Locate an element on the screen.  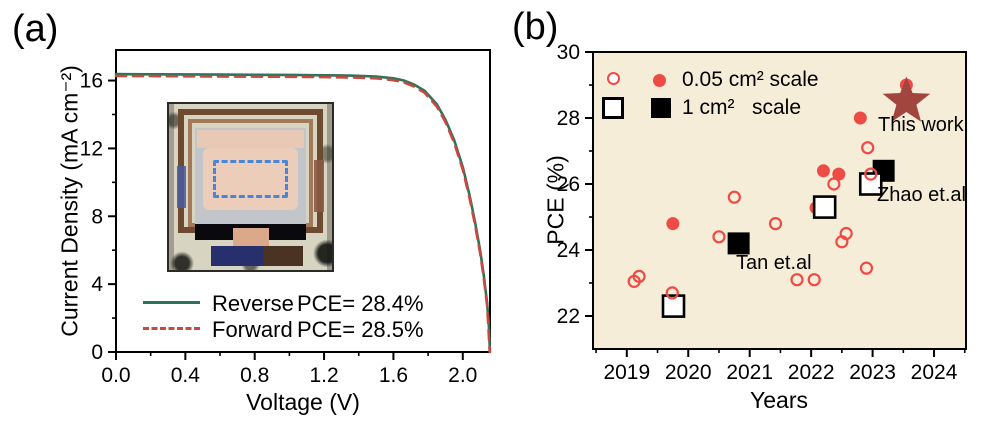
panel-a-x-tick-label: 2.0 is located at coordinates (462, 375).